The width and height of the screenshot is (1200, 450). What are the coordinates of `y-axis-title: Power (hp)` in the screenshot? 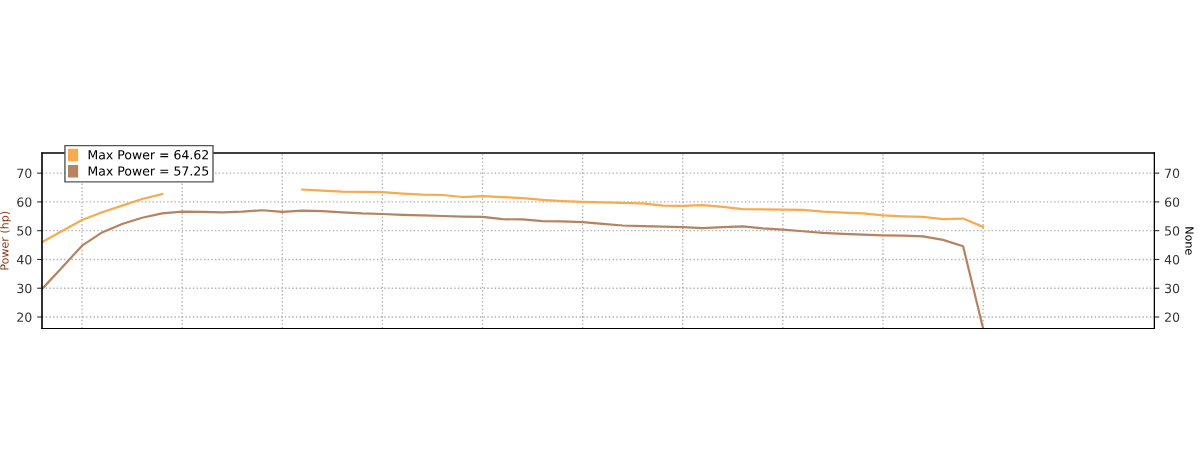 It's located at (5, 240).